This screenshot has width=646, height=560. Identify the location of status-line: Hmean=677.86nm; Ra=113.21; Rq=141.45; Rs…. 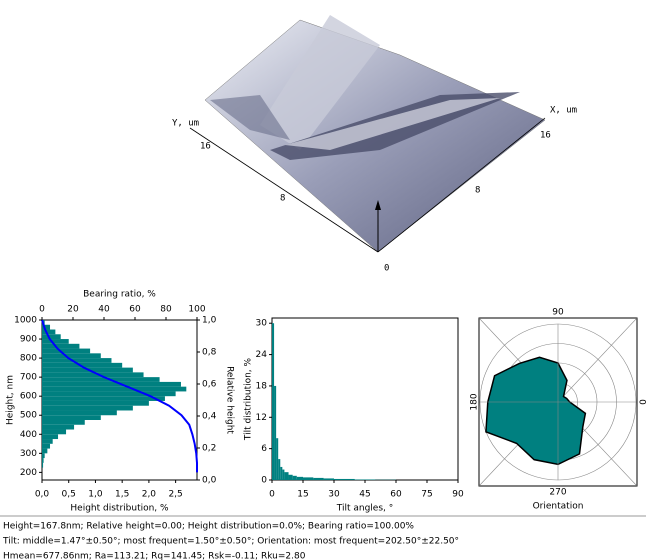
(154, 556).